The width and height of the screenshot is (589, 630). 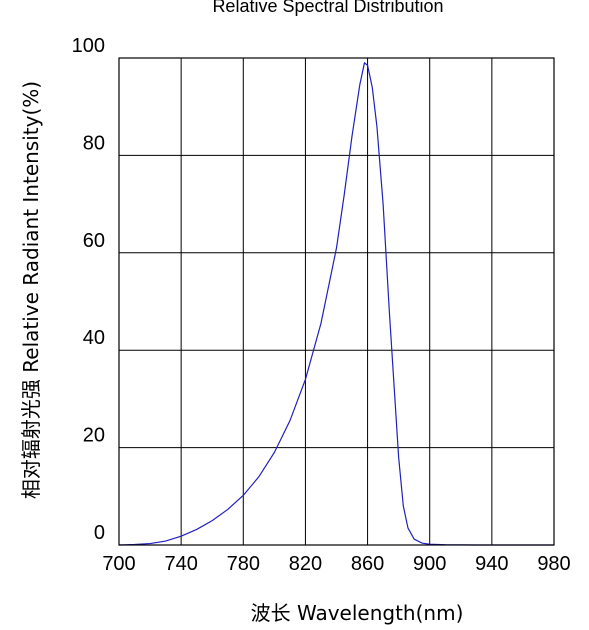 I want to click on y-tick-label: 40, so click(x=94, y=338).